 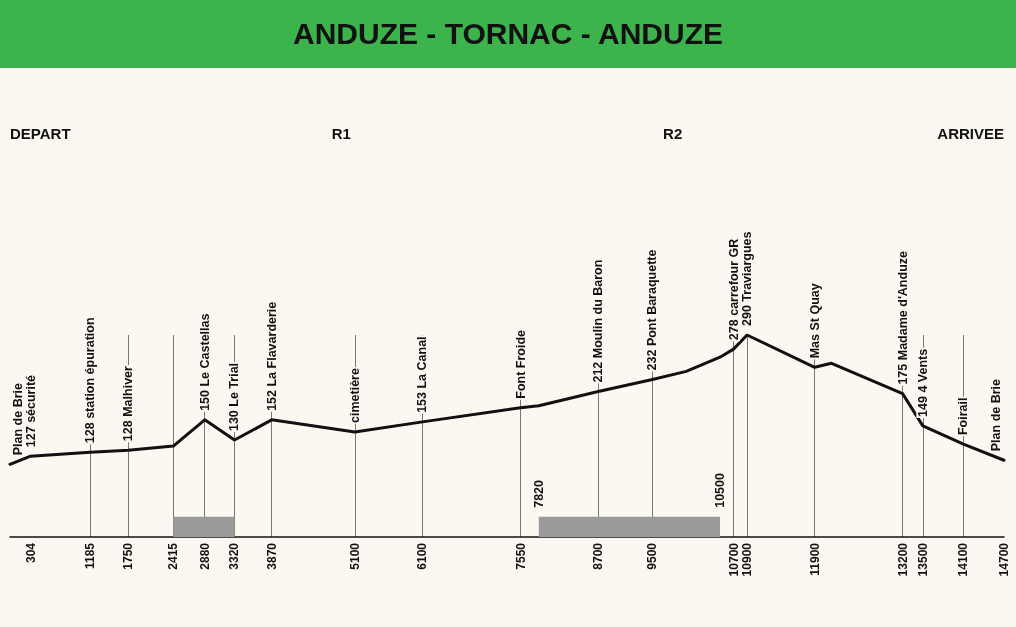 What do you see at coordinates (922, 382) in the screenshot?
I see `annotation: 149 4 Vents` at bounding box center [922, 382].